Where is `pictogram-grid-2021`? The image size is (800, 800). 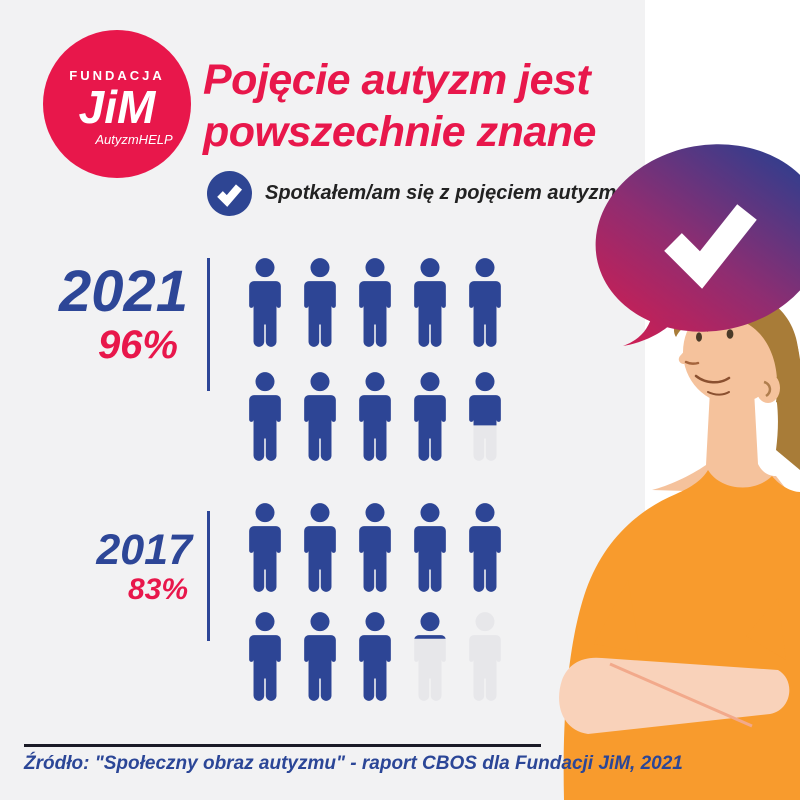
pictogram-grid-2021 is located at coordinates (384, 359).